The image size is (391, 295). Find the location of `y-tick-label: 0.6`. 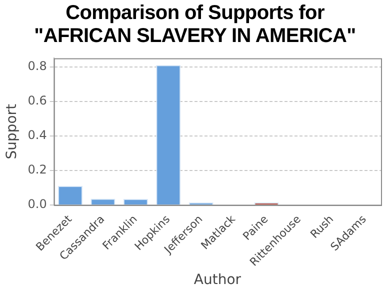

y-tick-label: 0.6 is located at coordinates (37, 101).